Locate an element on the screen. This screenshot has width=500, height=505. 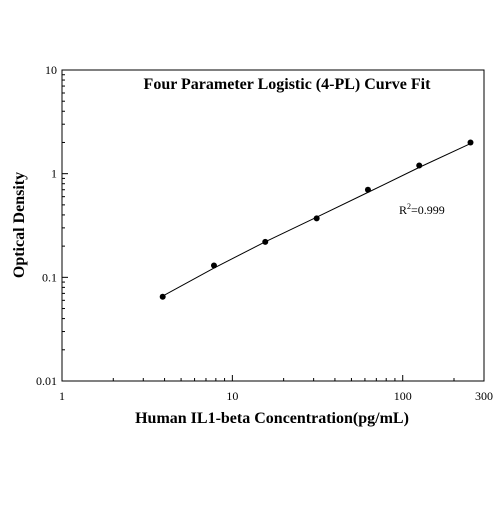
x-axis: 1 10 100 300 is located at coordinates (276, 389).